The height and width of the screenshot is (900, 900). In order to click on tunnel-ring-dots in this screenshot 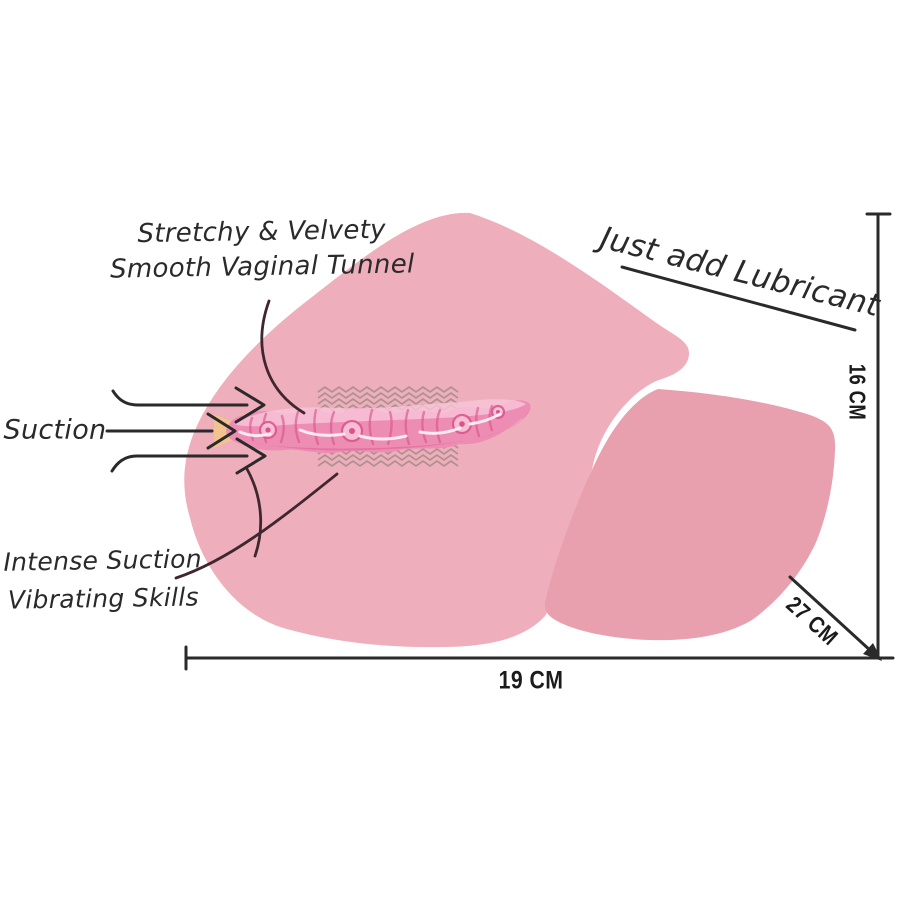, I will do `click(382, 422)`.